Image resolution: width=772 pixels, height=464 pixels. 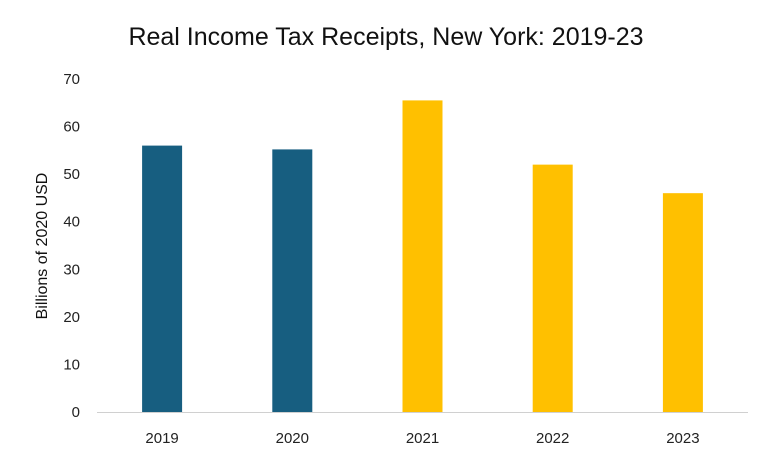 I want to click on x-tick-label: 2023, so click(x=682, y=438).